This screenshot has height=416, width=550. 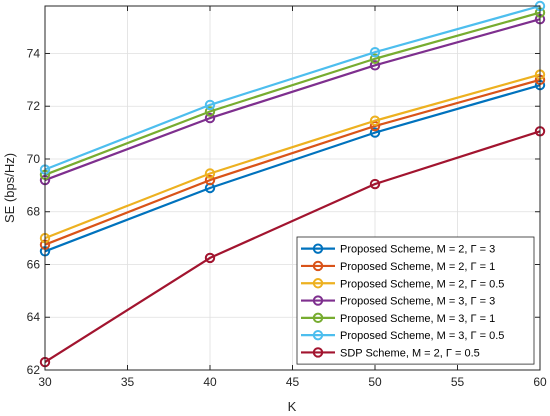 What do you see at coordinates (422, 284) in the screenshot?
I see `legend-label: Proposed Scheme, M = 2, Γ = 0.5` at bounding box center [422, 284].